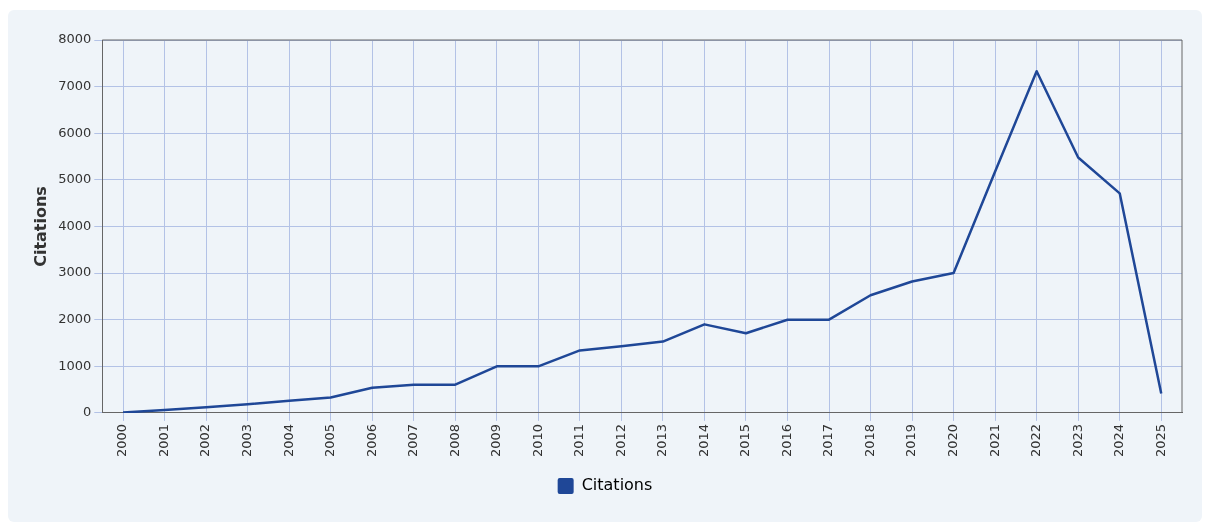 This screenshot has height=525, width=1210. What do you see at coordinates (40, 226) in the screenshot?
I see `y-axis-title: Citations` at bounding box center [40, 226].